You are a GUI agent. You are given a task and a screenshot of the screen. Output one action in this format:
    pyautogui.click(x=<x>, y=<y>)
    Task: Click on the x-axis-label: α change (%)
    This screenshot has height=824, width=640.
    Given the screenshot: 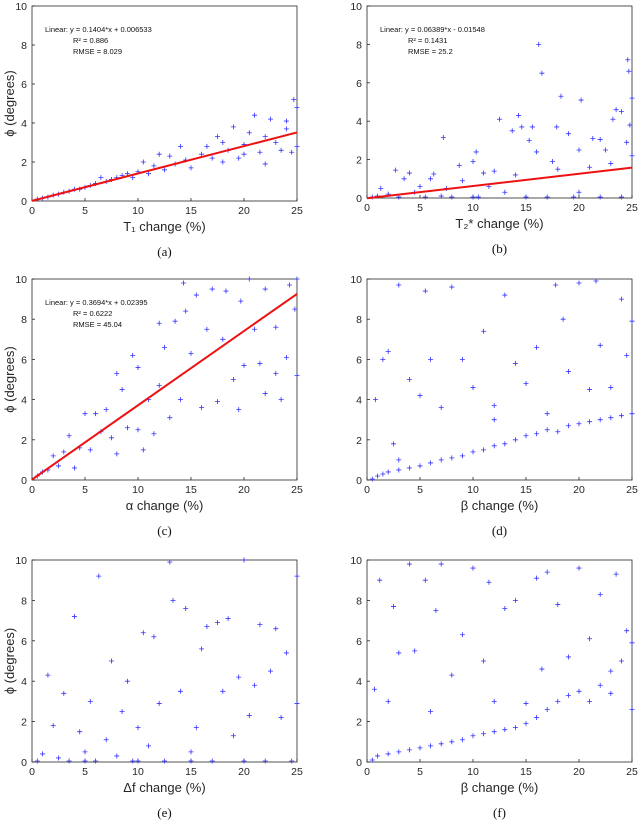 What is the action you would take?
    pyautogui.click(x=165, y=505)
    